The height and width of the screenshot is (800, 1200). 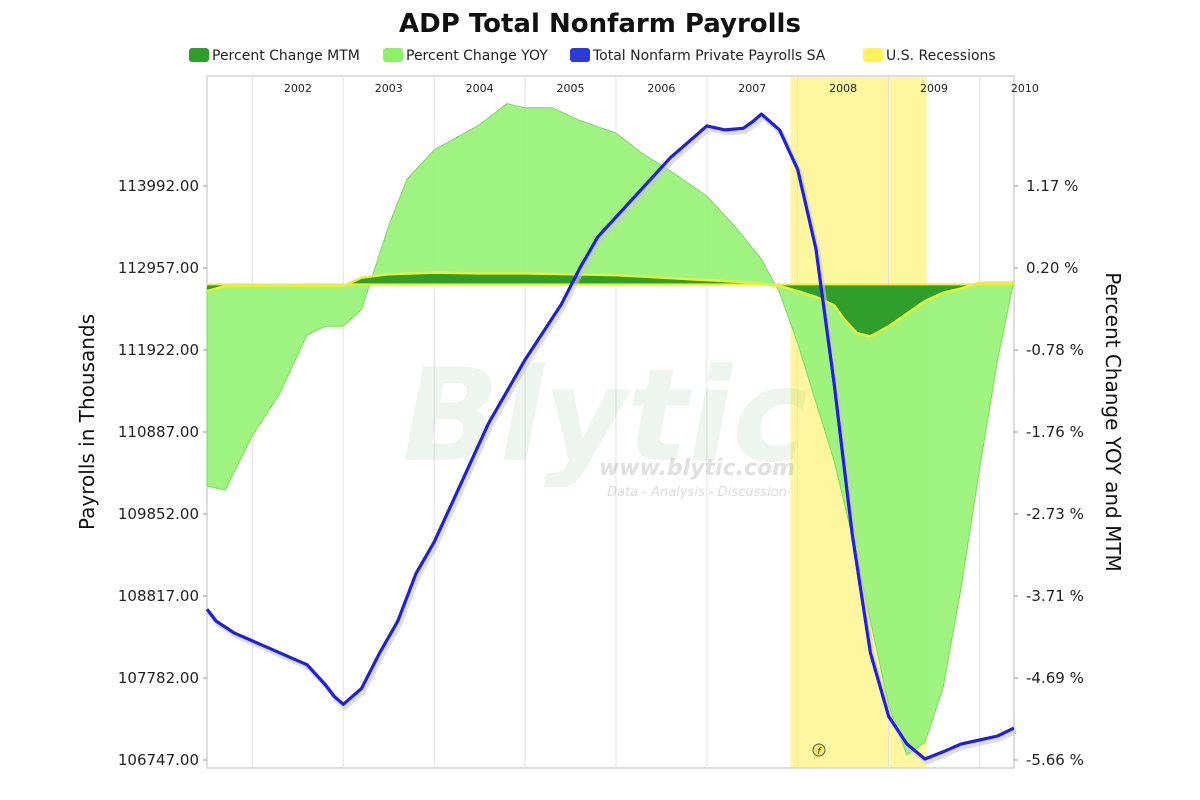 I want to click on watermark-tagline: Data - Analysis - Discussion, so click(x=697, y=492).